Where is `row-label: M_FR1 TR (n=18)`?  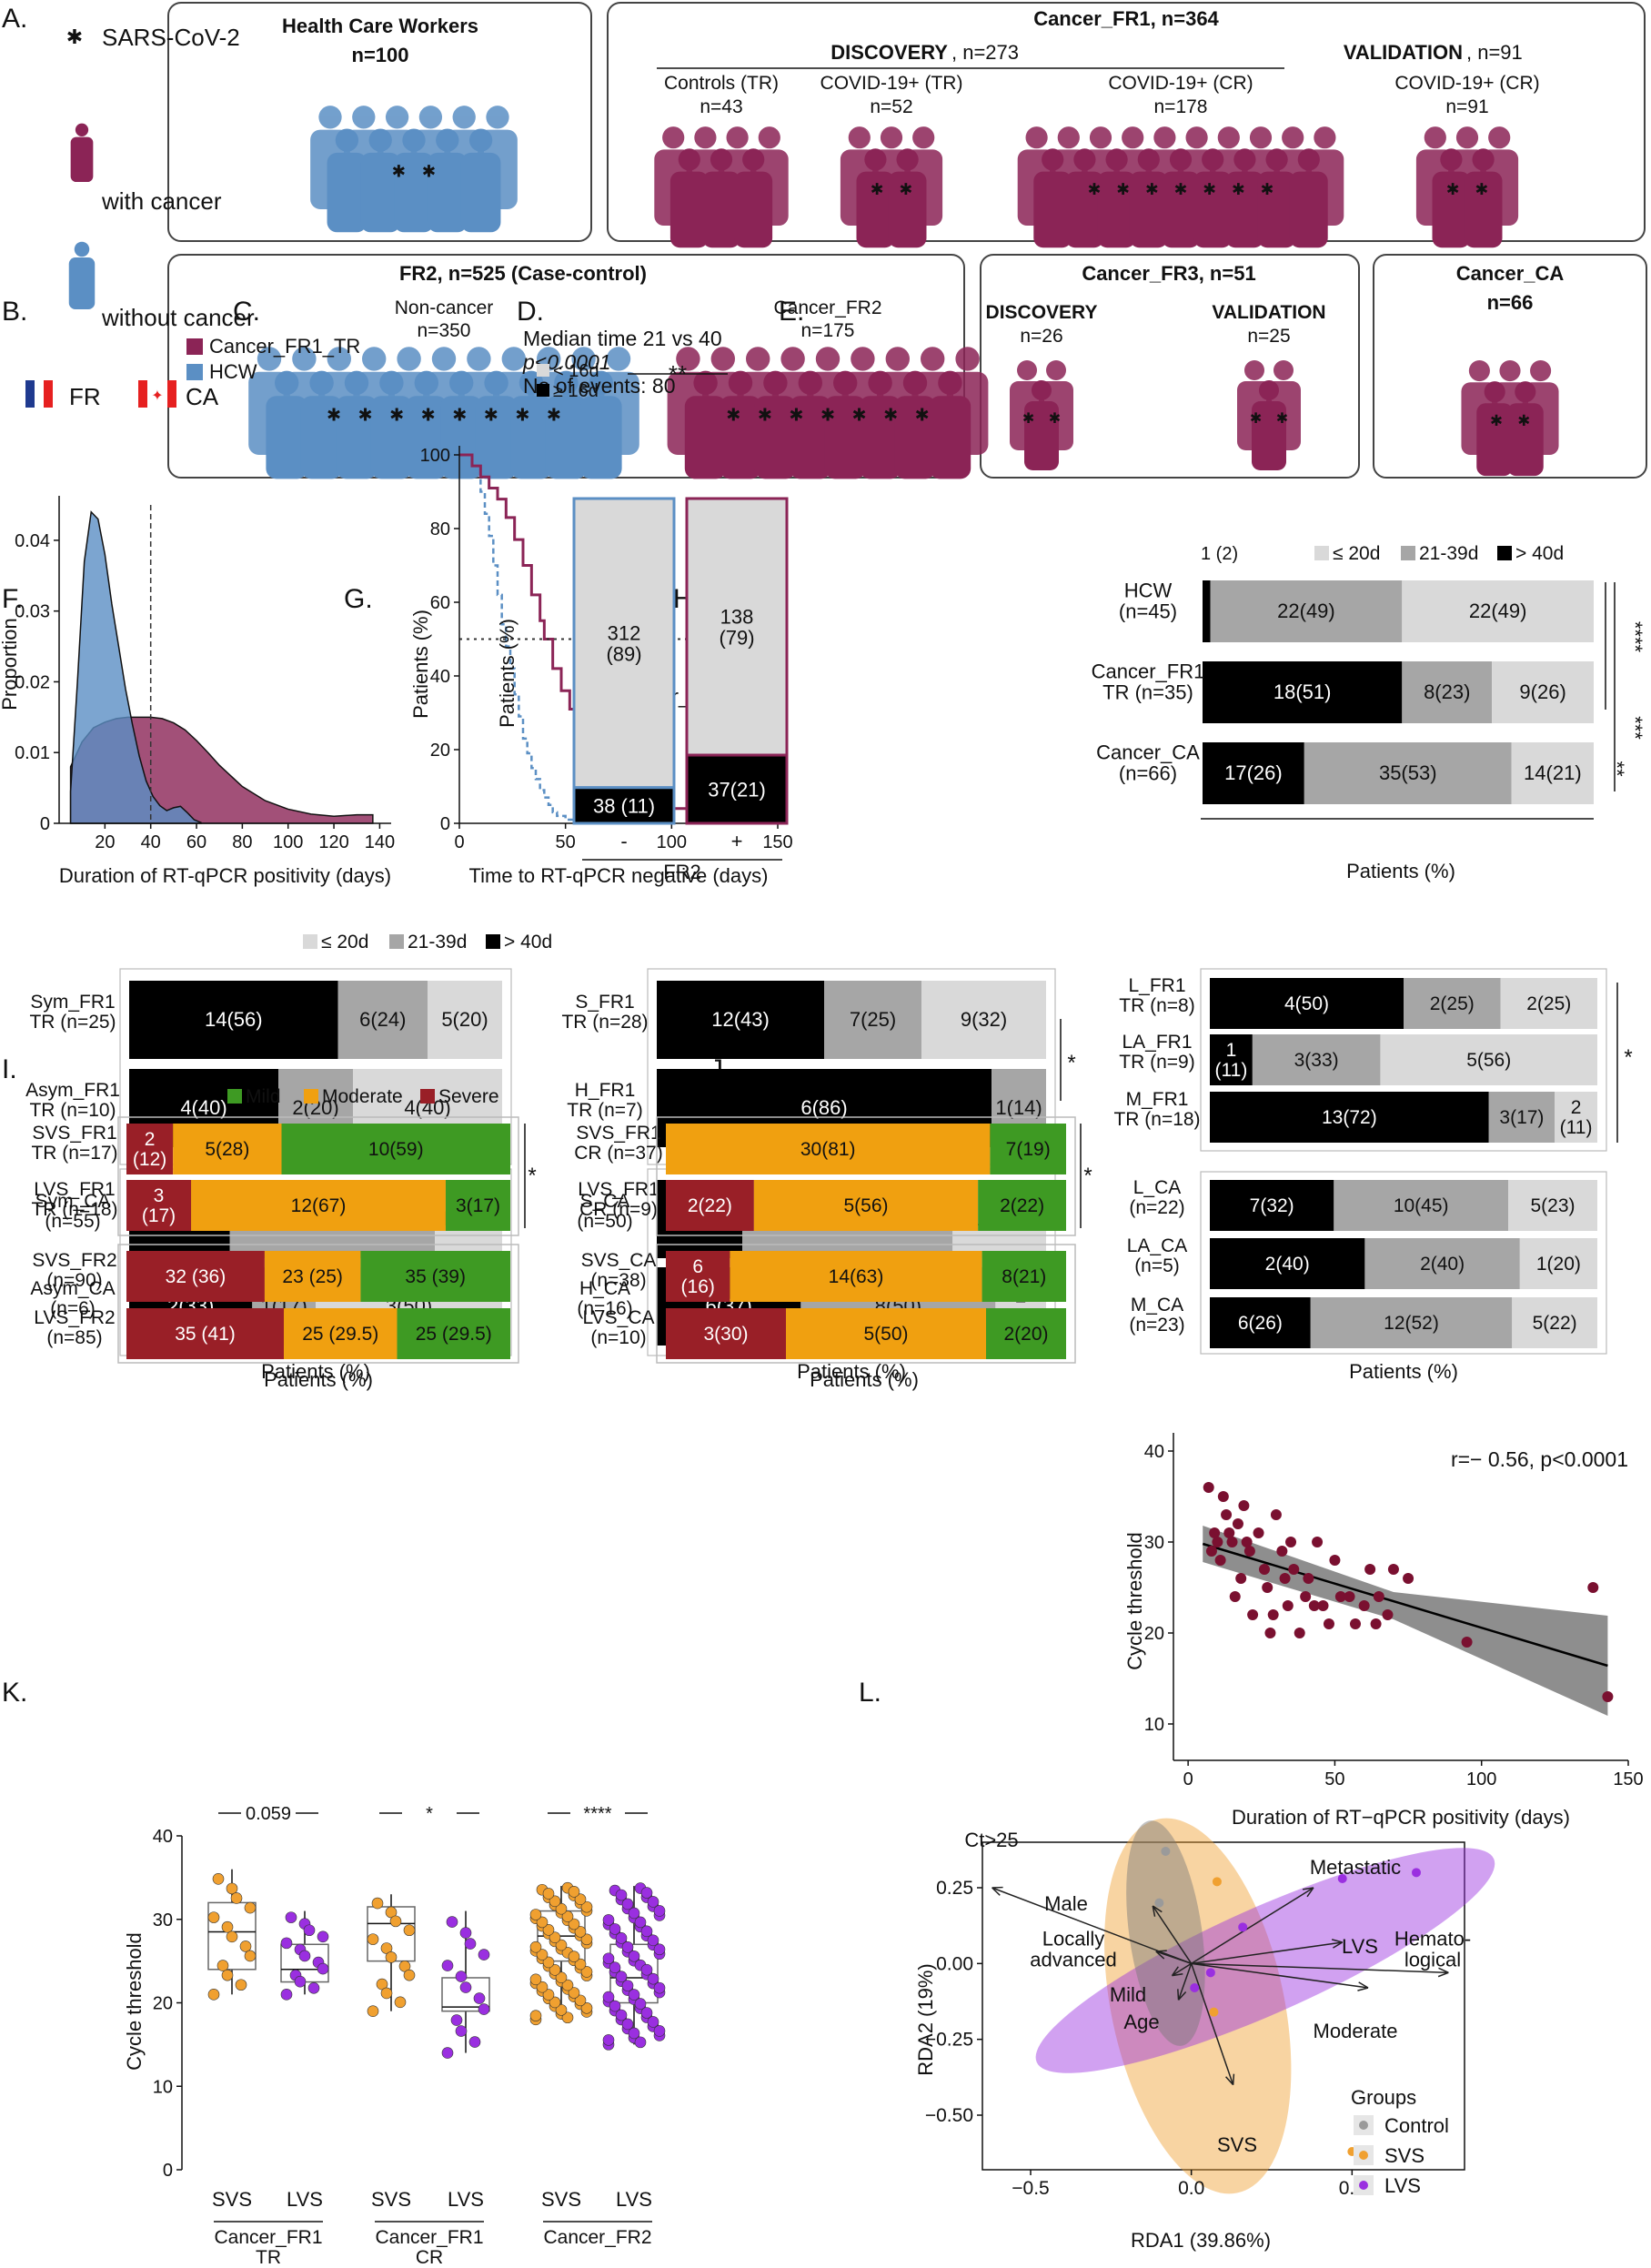 row-label: M_FR1 TR (n=18) is located at coordinates (1156, 1110).